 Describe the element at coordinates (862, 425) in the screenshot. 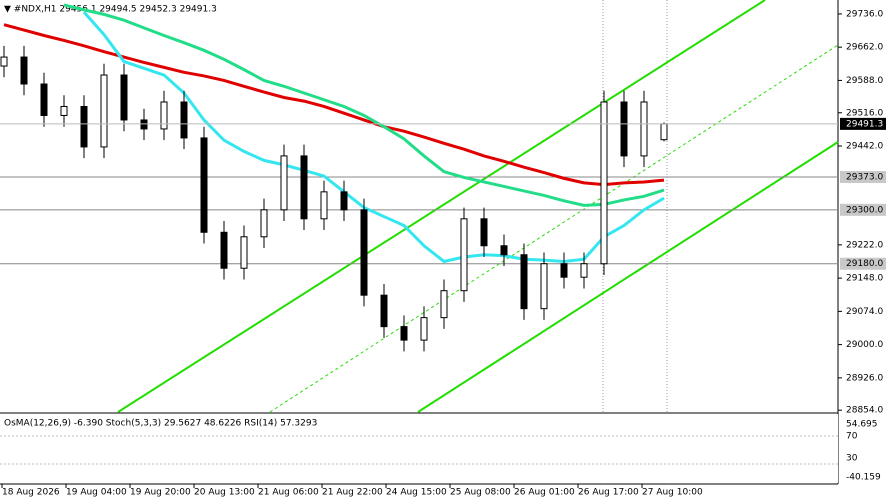

I see `indicator-label: 54.695` at that location.